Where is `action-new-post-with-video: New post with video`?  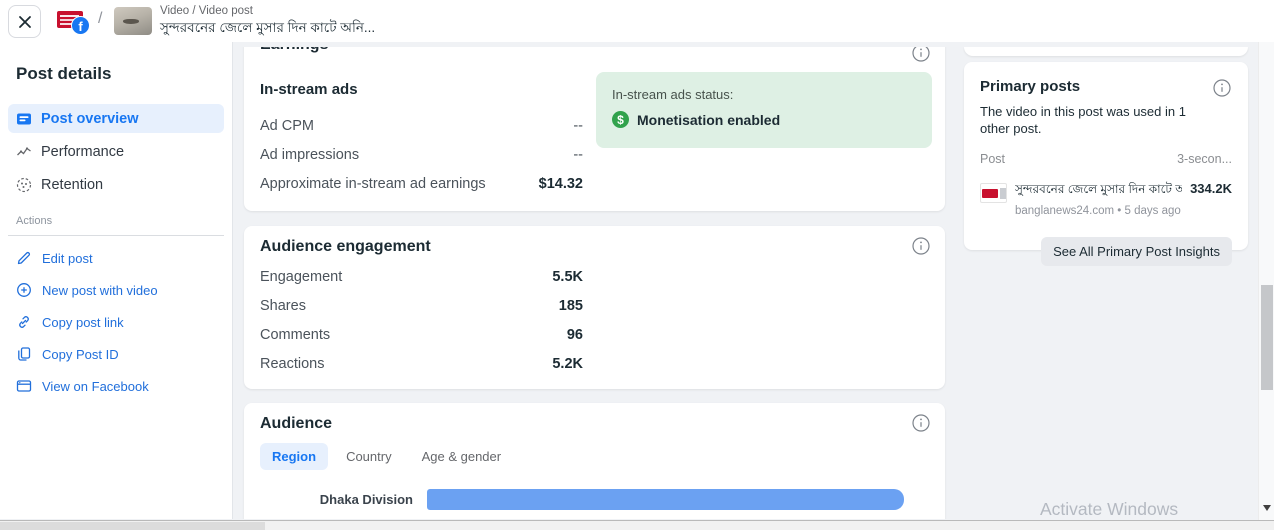
action-new-post-with-video: New post with video is located at coordinates (116, 290).